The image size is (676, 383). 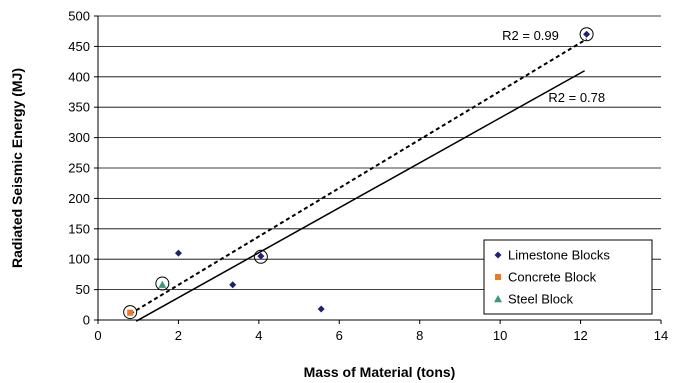 What do you see at coordinates (576, 97) in the screenshot?
I see `r-squared-label: R2 = 0.78` at bounding box center [576, 97].